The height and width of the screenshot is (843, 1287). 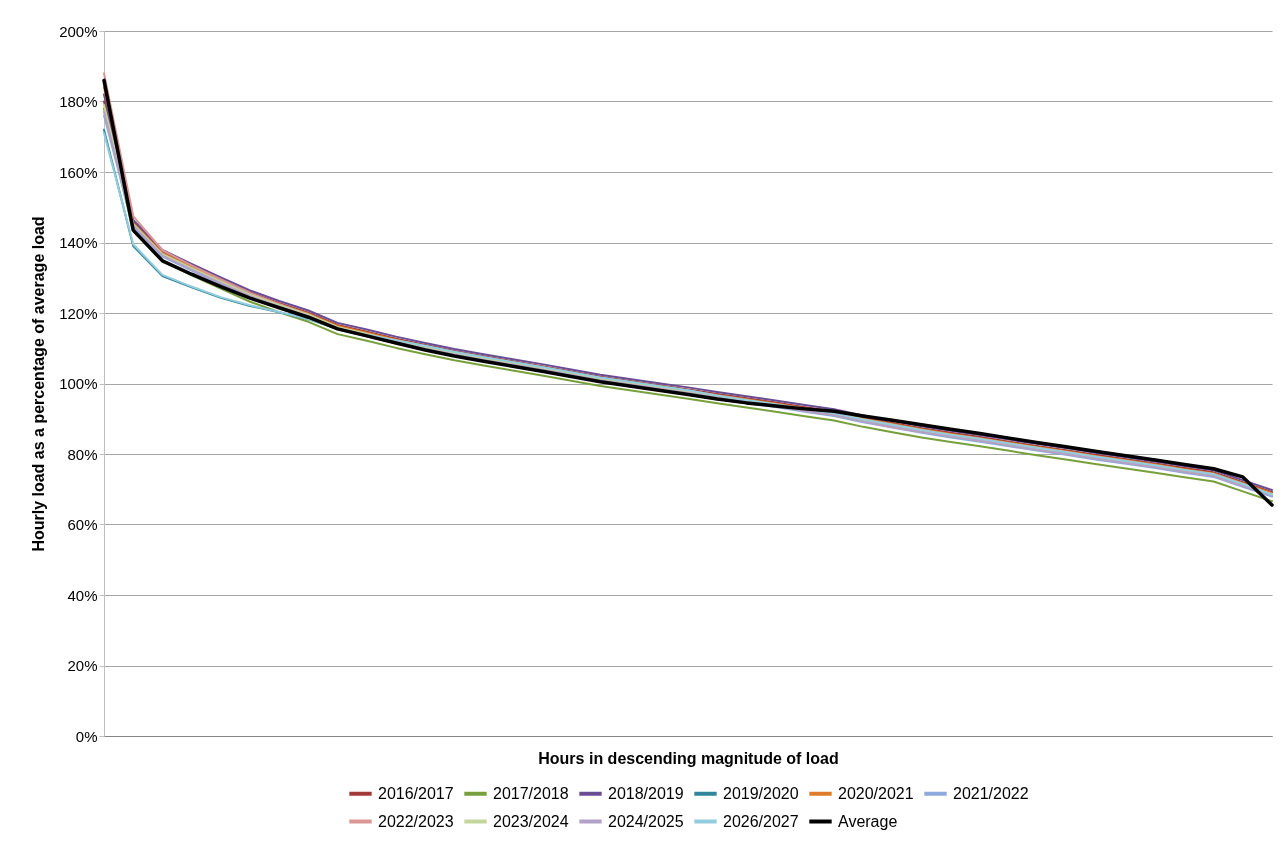 I want to click on y-tick-label: 140%, so click(x=78, y=242).